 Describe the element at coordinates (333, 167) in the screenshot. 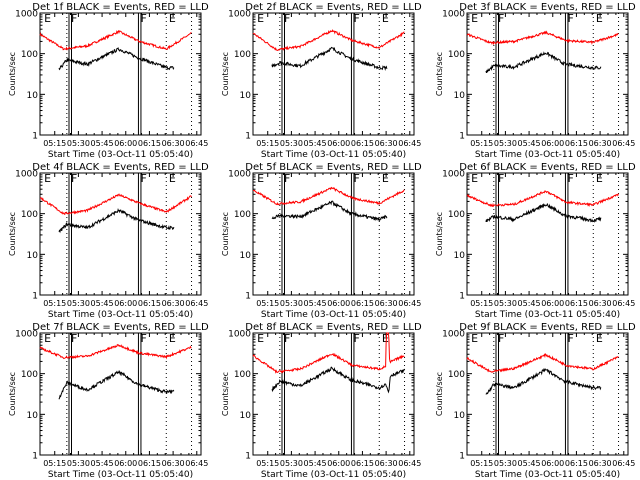

I see `panel-title: Det 5f BLACK = Events, RED = LLD` at that location.